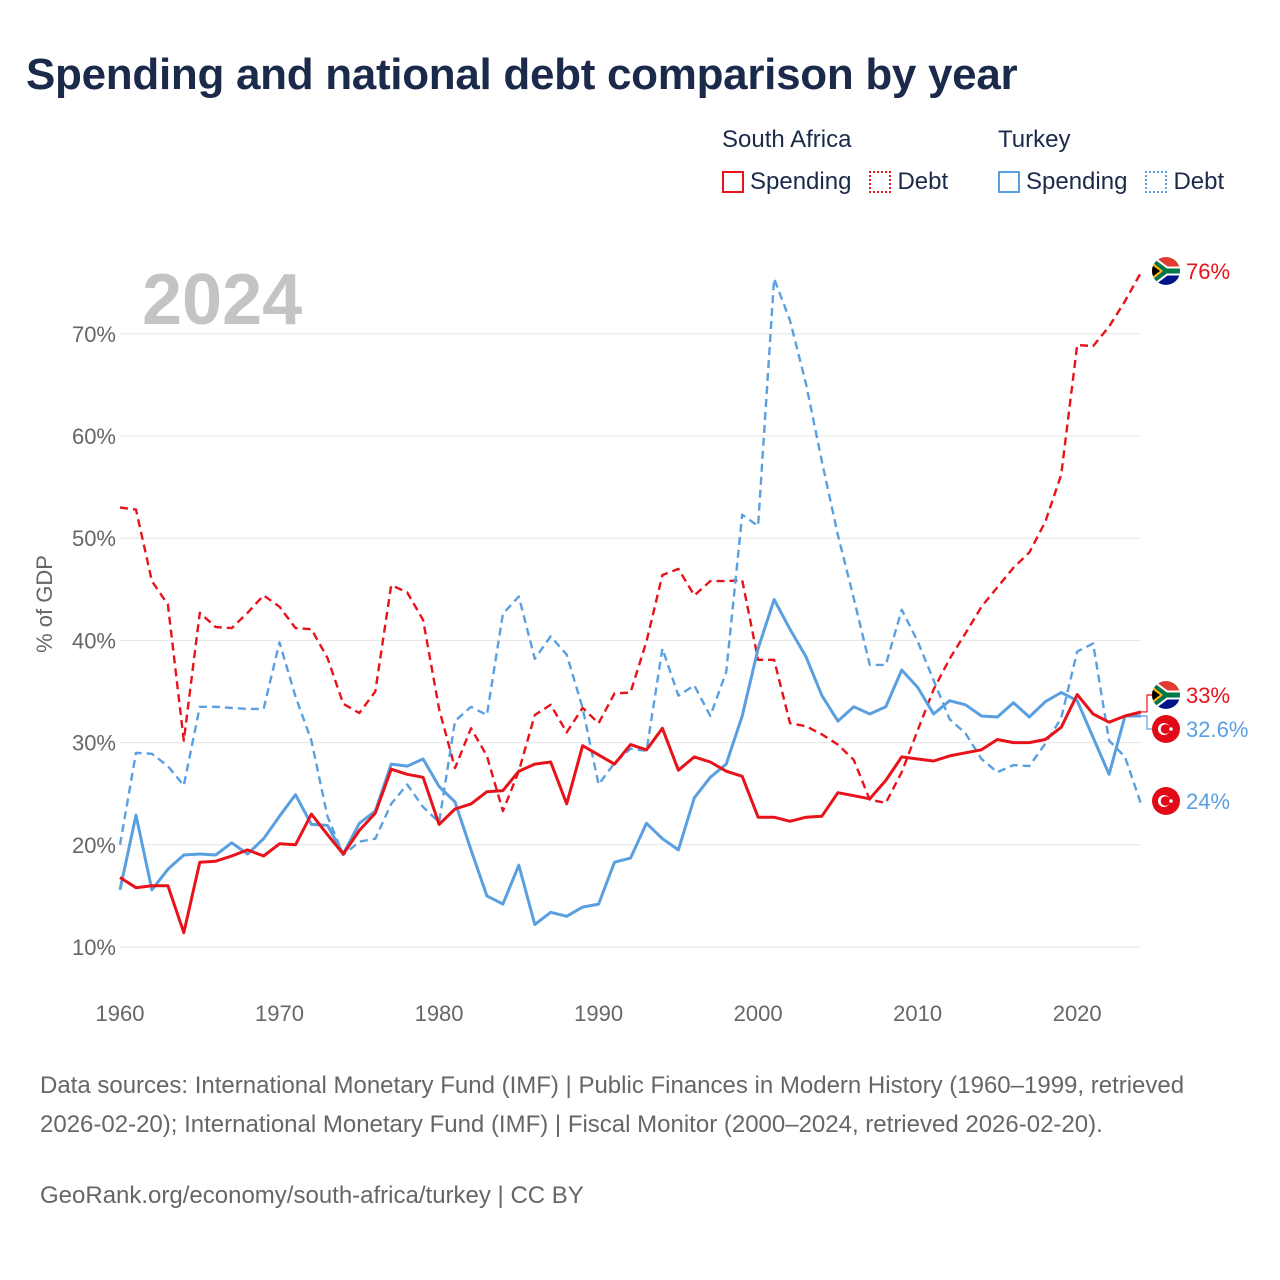 The width and height of the screenshot is (1280, 1280). I want to click on y-axis-title: % of GDP, so click(44, 604).